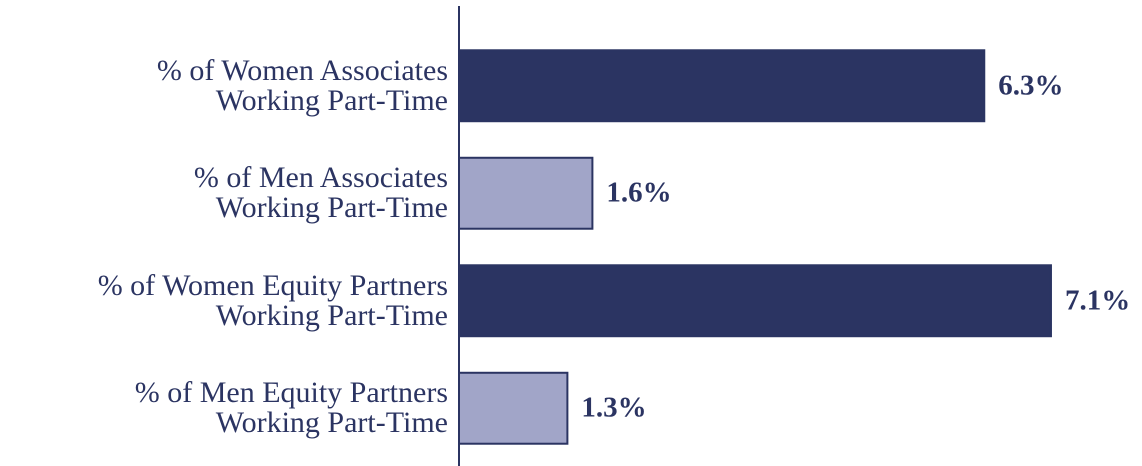 This screenshot has width=1142, height=466. Describe the element at coordinates (1031, 85) in the screenshot. I see `value-label: 6.3%` at that location.